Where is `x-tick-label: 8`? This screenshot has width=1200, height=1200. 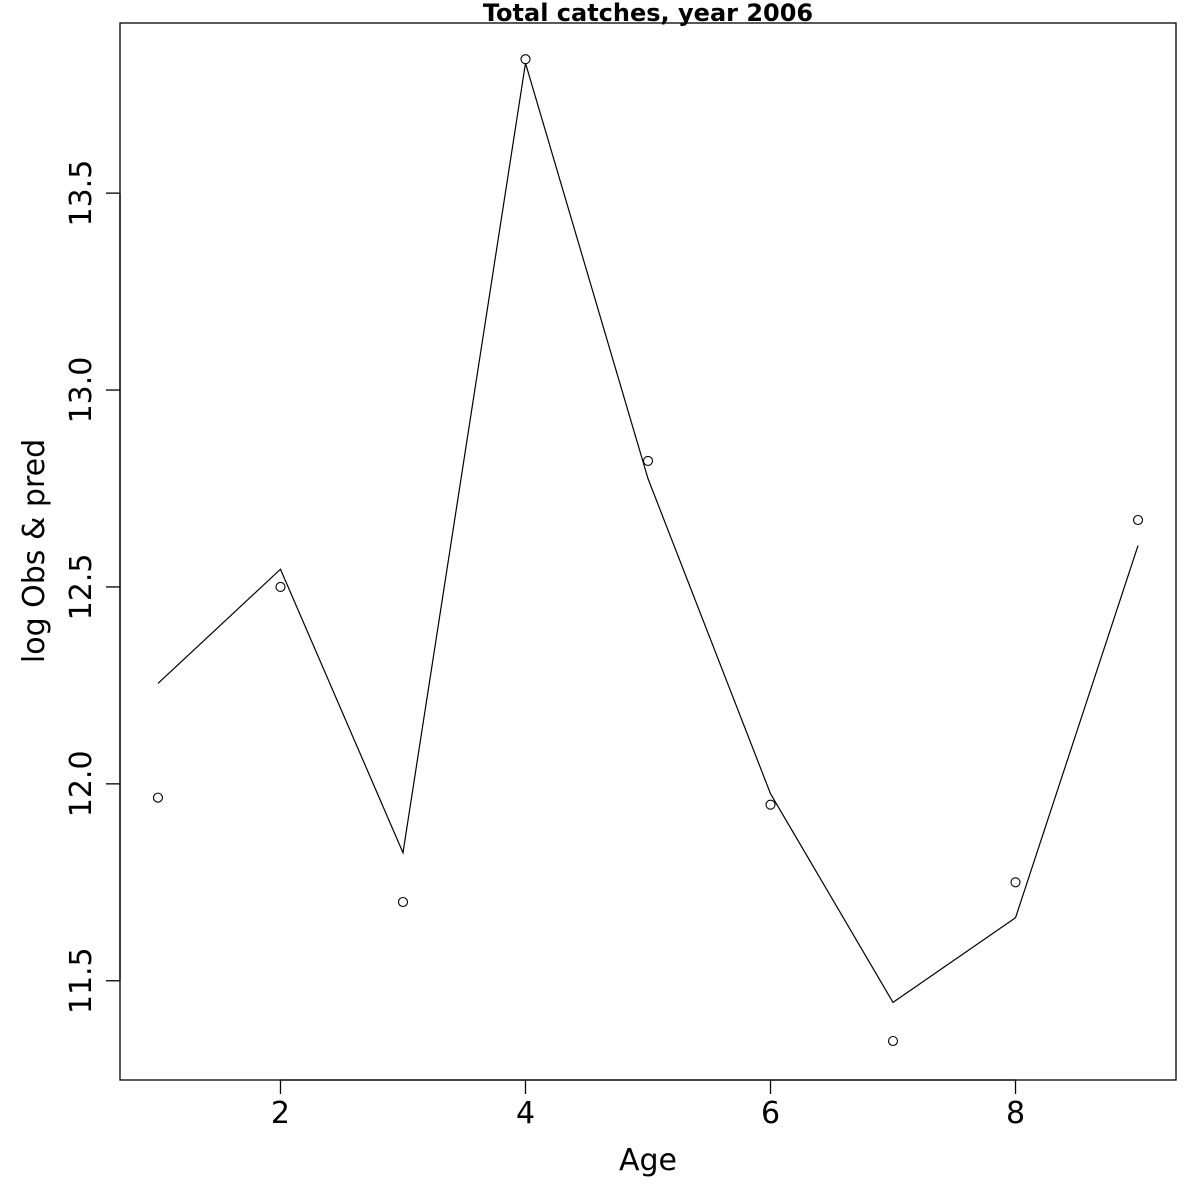
x-tick-label: 8 is located at coordinates (1015, 1113).